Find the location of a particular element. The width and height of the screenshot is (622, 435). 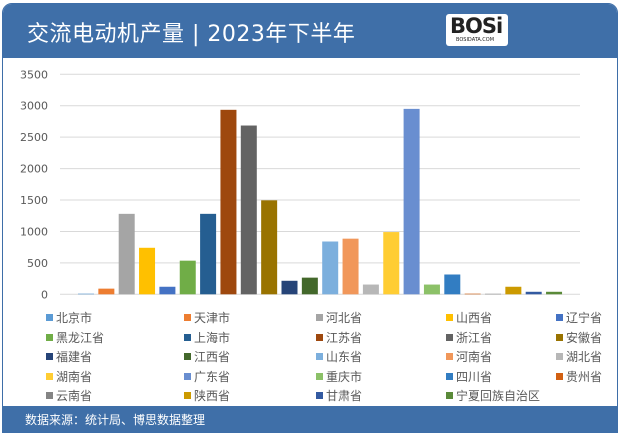

bar-辽宁省 is located at coordinates (167, 290).